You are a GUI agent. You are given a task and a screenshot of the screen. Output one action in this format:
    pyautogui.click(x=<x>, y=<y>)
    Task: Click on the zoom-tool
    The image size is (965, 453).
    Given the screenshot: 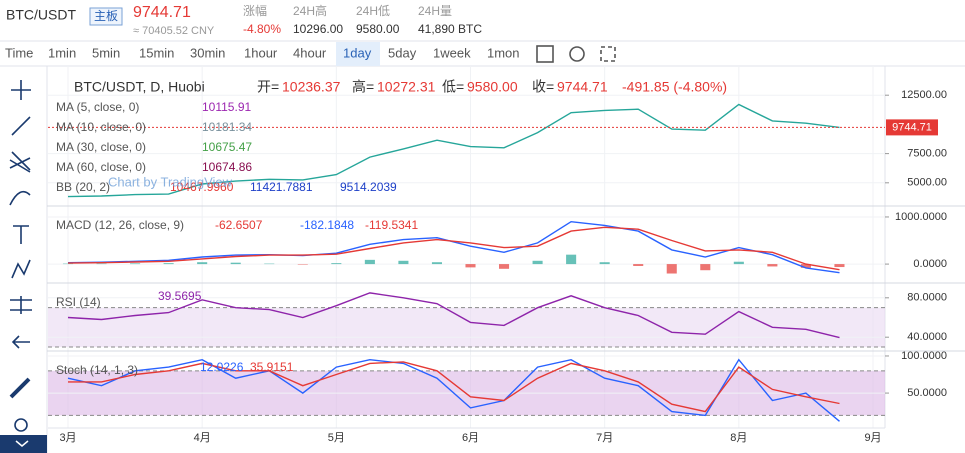 What is the action you would take?
    pyautogui.click(x=21, y=425)
    